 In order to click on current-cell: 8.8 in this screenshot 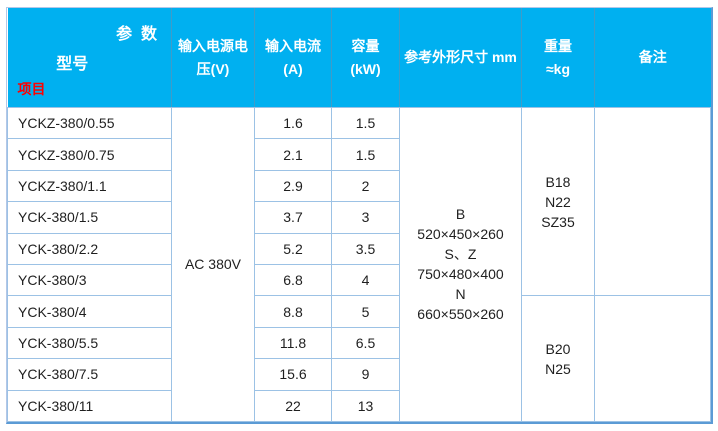, I will do `click(293, 311)`.